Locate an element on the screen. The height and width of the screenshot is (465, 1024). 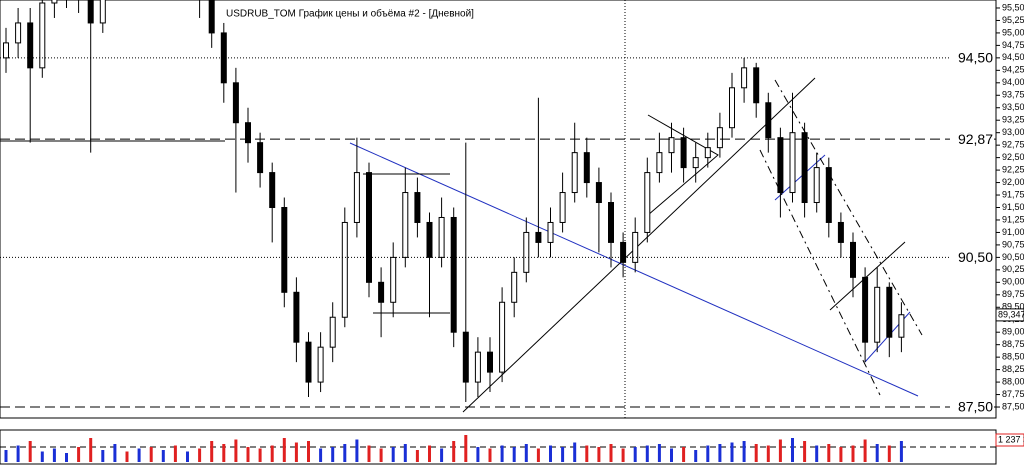
y-tick-label: 93,75 is located at coordinates (1013, 95).